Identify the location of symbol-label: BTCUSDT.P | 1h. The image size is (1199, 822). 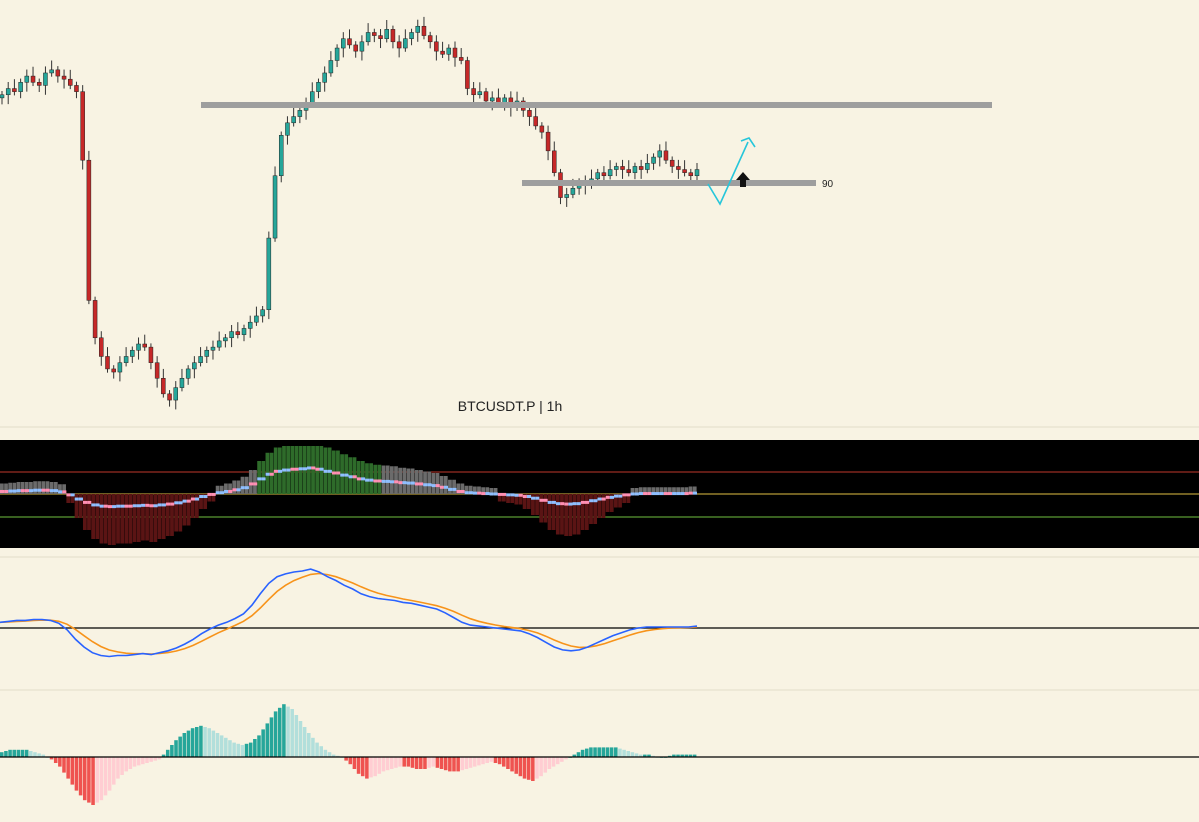
(510, 406).